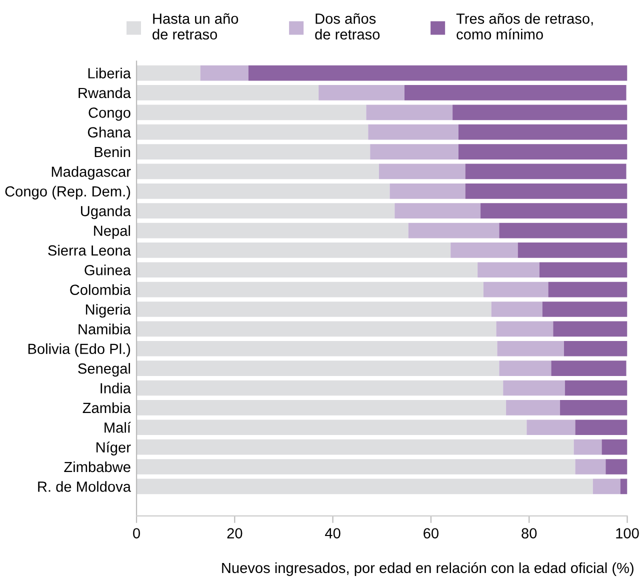  Describe the element at coordinates (91, 173) in the screenshot. I see `y-tick-label: Madagascar` at that location.